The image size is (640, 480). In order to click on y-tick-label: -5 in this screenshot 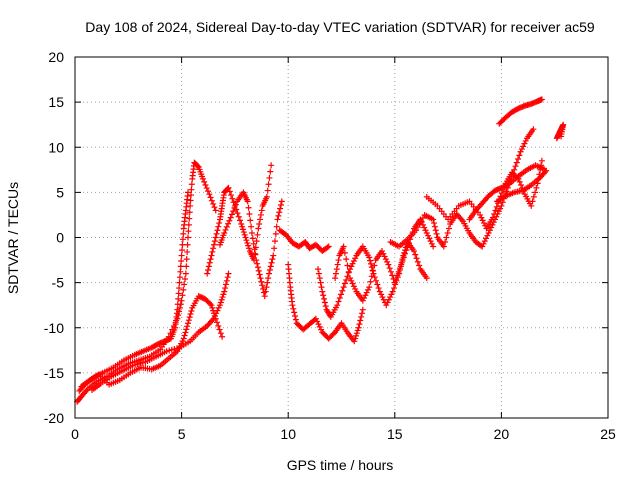, I will do `click(58, 283)`.